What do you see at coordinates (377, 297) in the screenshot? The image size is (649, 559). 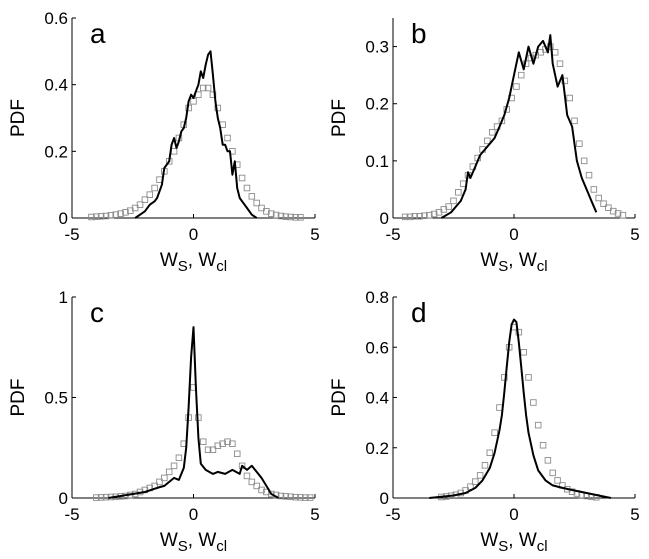 I see `y-tick-label: 0.8` at bounding box center [377, 297].